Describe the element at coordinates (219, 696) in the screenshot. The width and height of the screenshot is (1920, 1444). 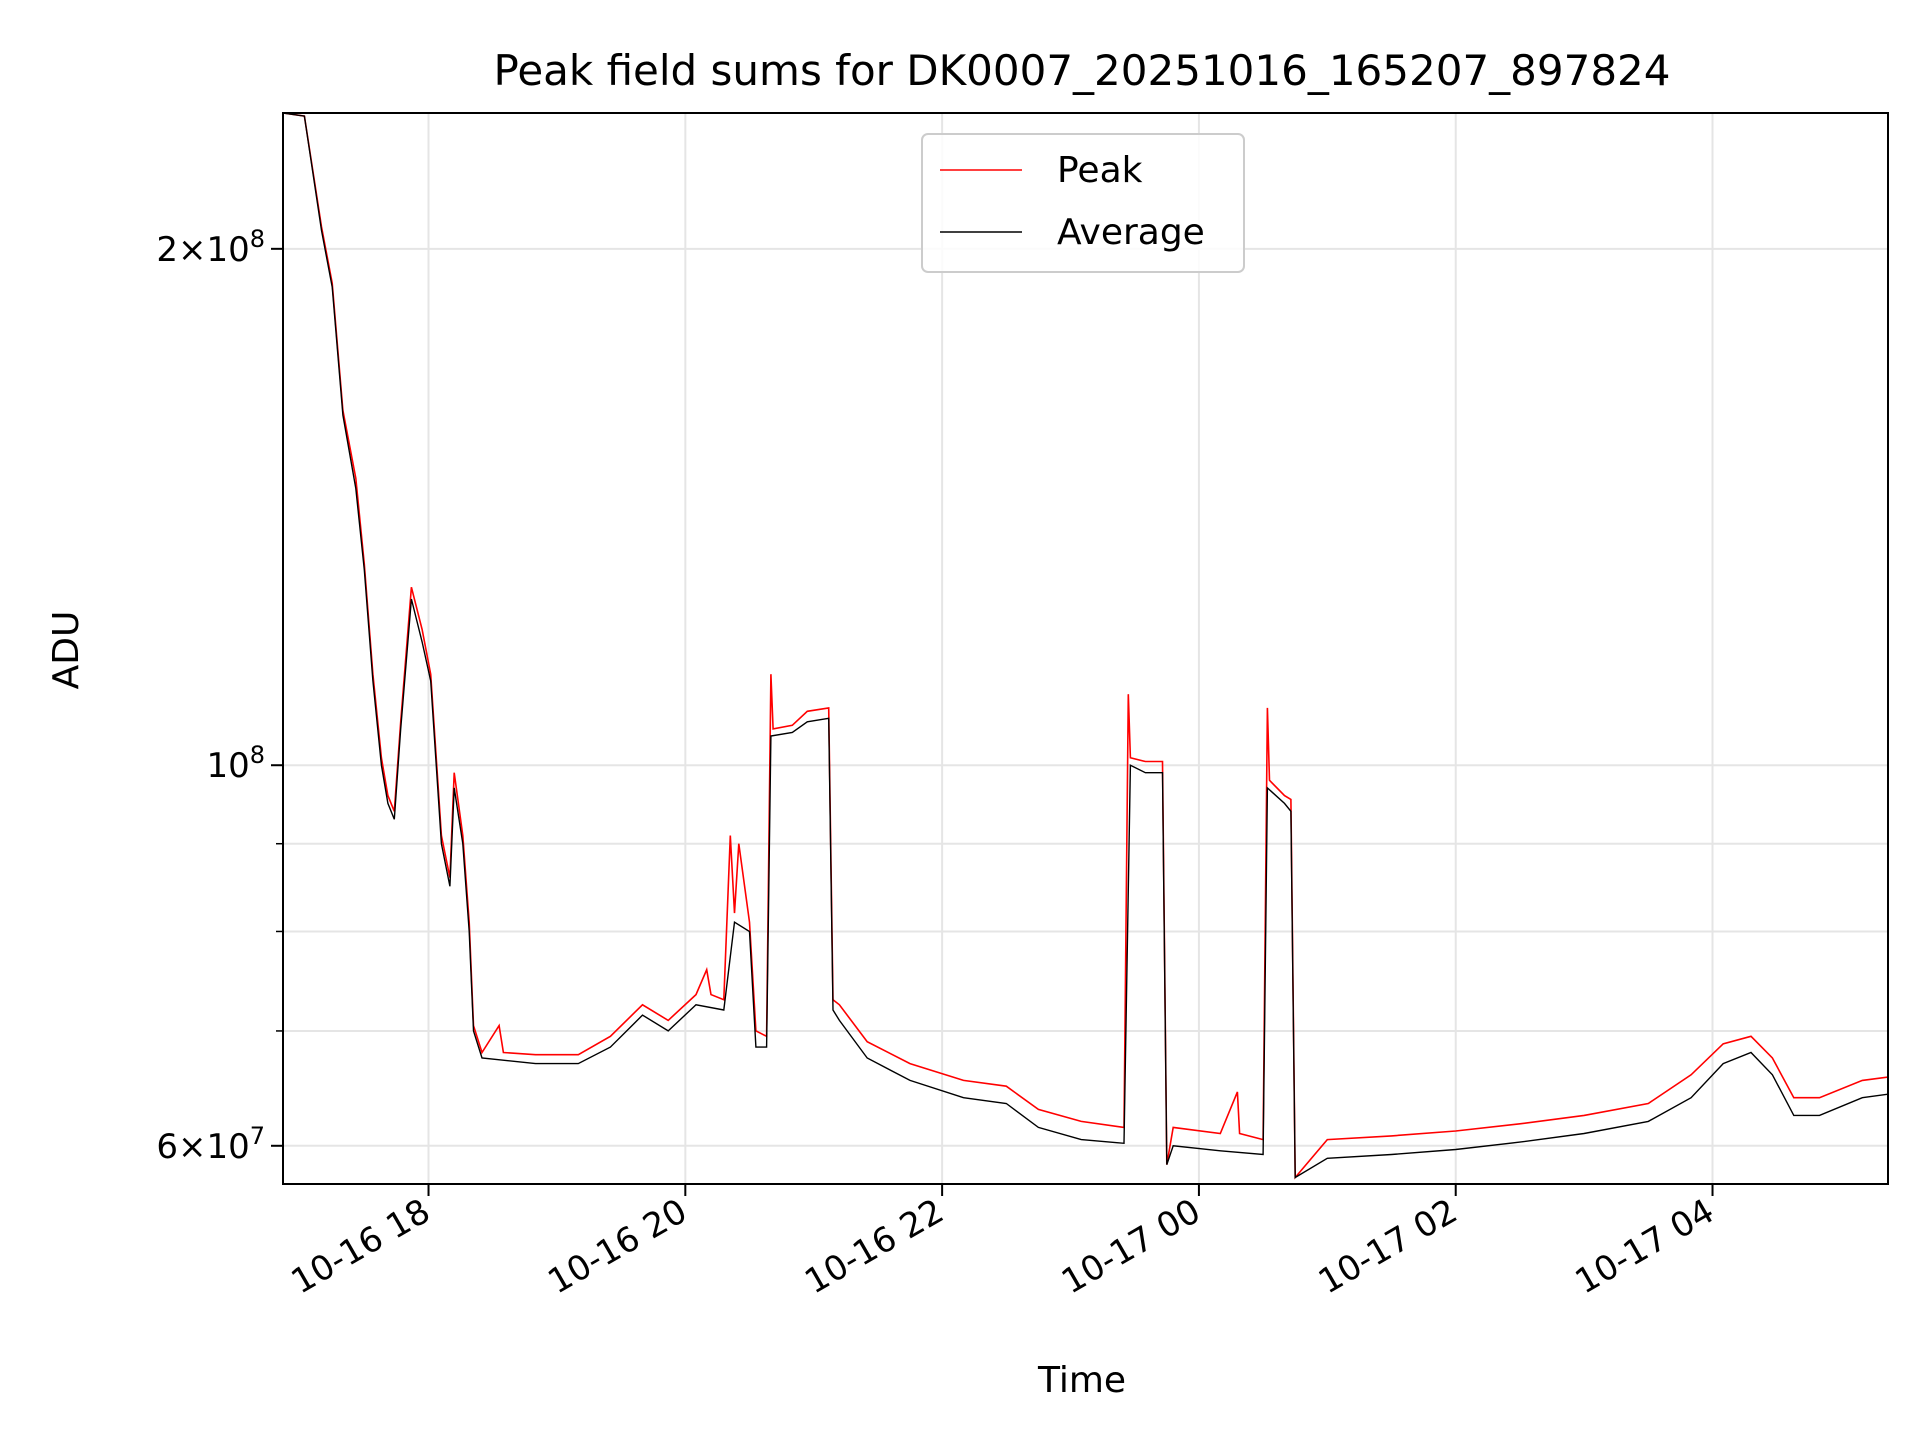
I see `y-axis-ticks: 6×107 108 2×108` at that location.